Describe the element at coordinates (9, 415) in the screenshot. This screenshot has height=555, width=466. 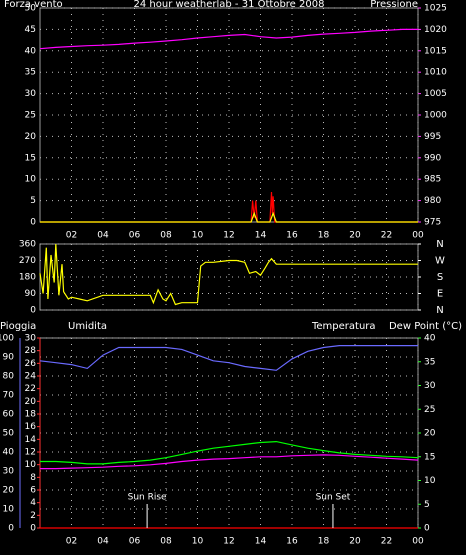
I see `y-tick-label: 60` at that location.